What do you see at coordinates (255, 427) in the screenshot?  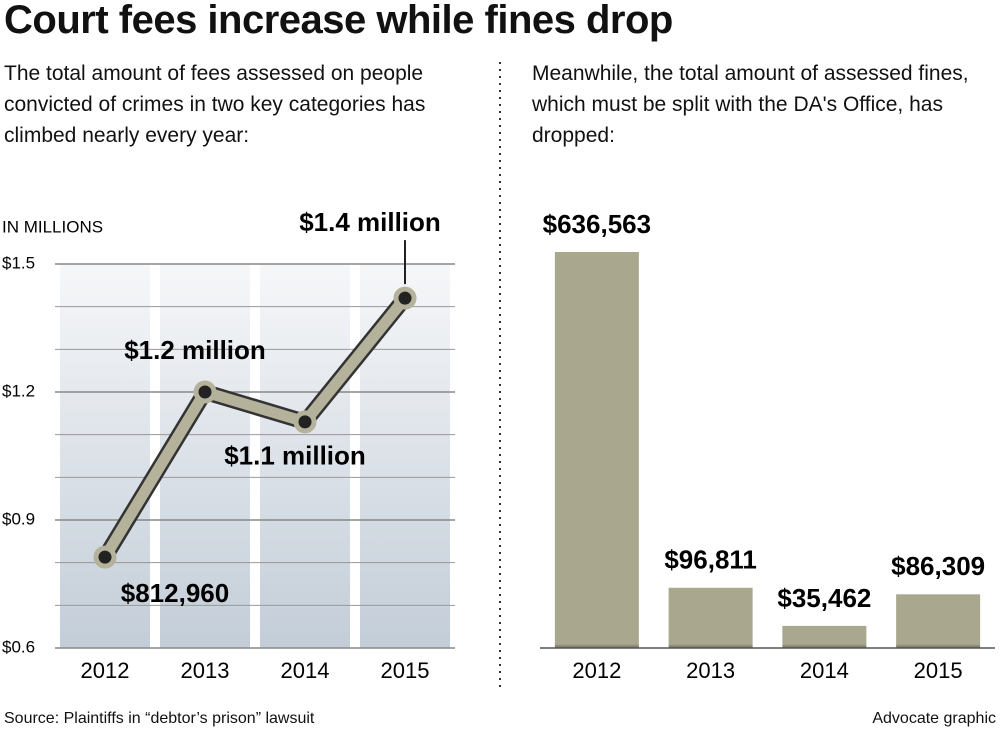 I see `line` at bounding box center [255, 427].